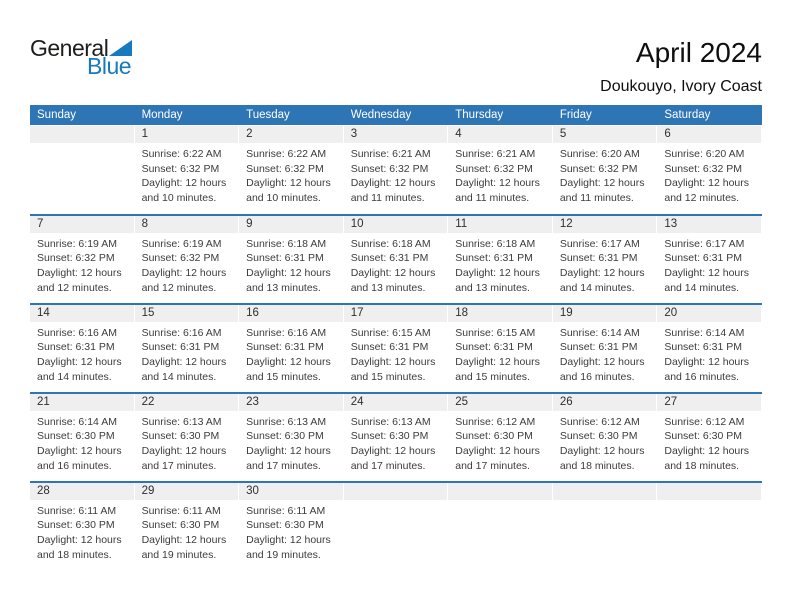 The image size is (792, 612). I want to click on sunrise-text: Sunrise: 6:13 AM, so click(181, 421).